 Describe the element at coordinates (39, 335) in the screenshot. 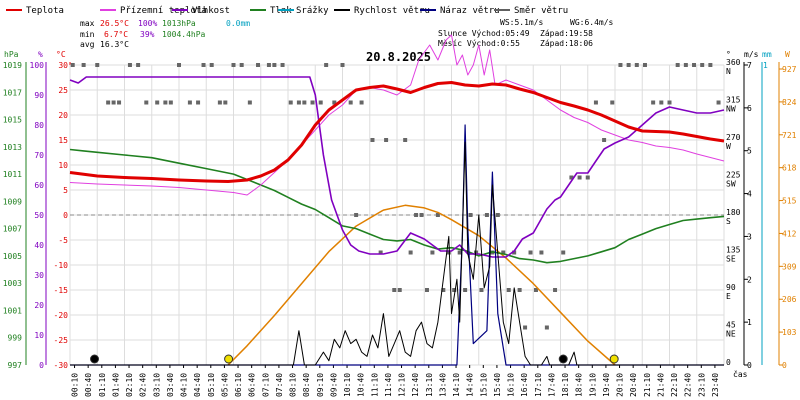

I see `humidity-tick-label: 10` at that location.